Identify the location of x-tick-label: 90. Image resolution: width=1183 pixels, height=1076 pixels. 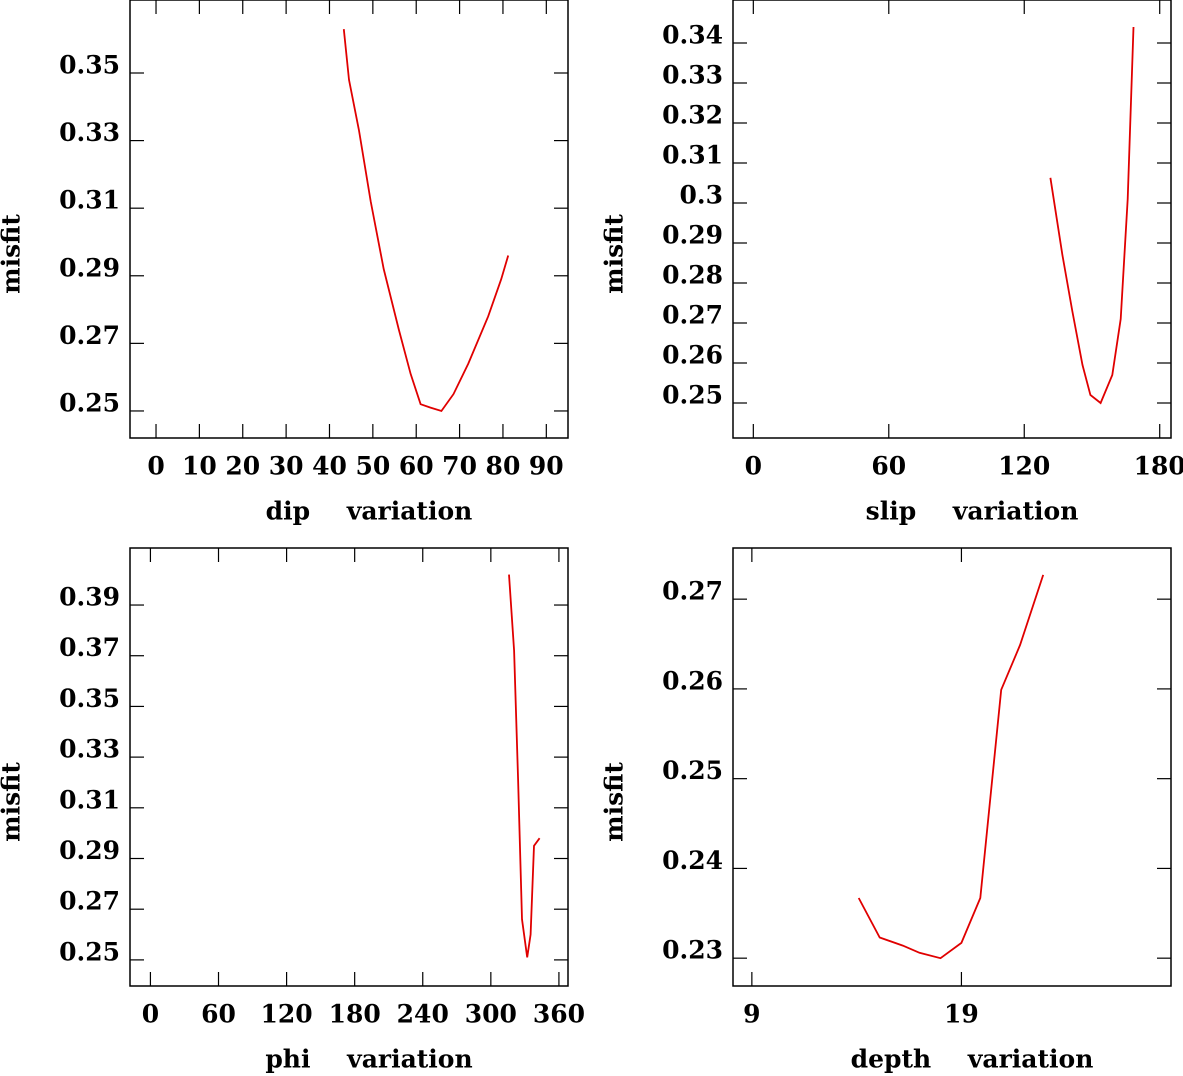
(546, 466).